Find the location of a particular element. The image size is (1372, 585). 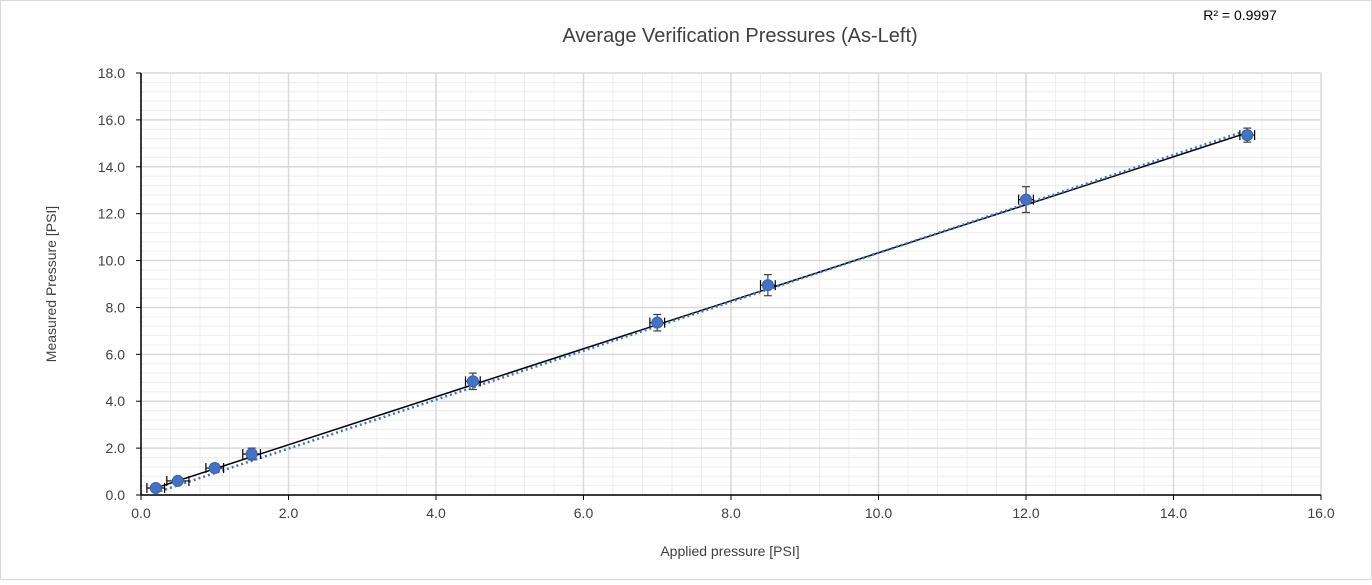

y-tick-label: 14.0 is located at coordinates (111, 167).